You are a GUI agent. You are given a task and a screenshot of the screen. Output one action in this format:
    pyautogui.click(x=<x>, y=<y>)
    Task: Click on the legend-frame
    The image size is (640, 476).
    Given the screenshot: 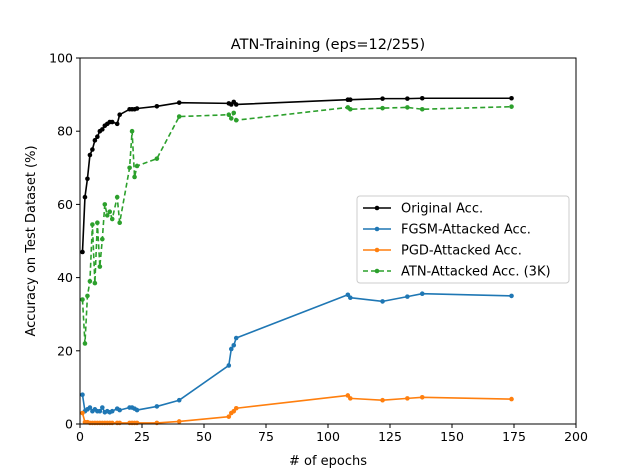 What is the action you would take?
    pyautogui.click(x=463, y=239)
    